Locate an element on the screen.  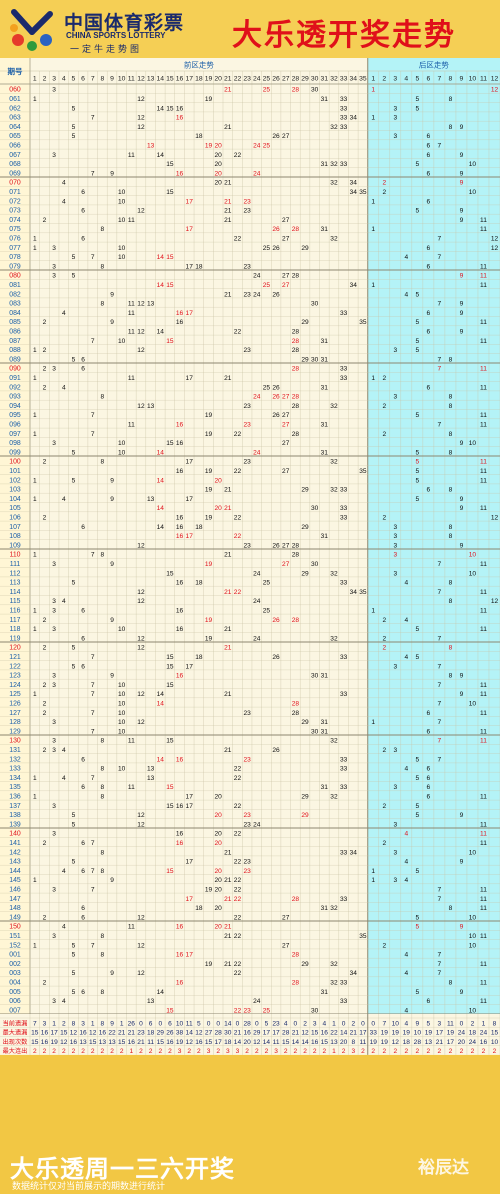
front-drawn-number: 18 is located at coordinates (199, 908).